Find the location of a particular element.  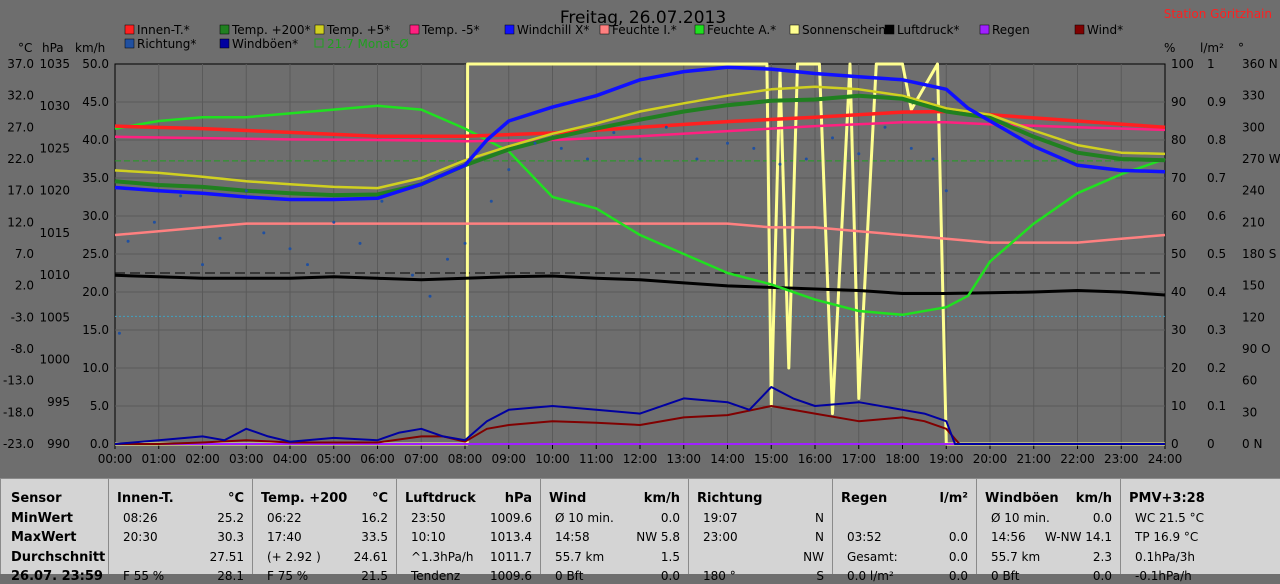

stats-cell-label: 0 Bft is located at coordinates (569, 576).